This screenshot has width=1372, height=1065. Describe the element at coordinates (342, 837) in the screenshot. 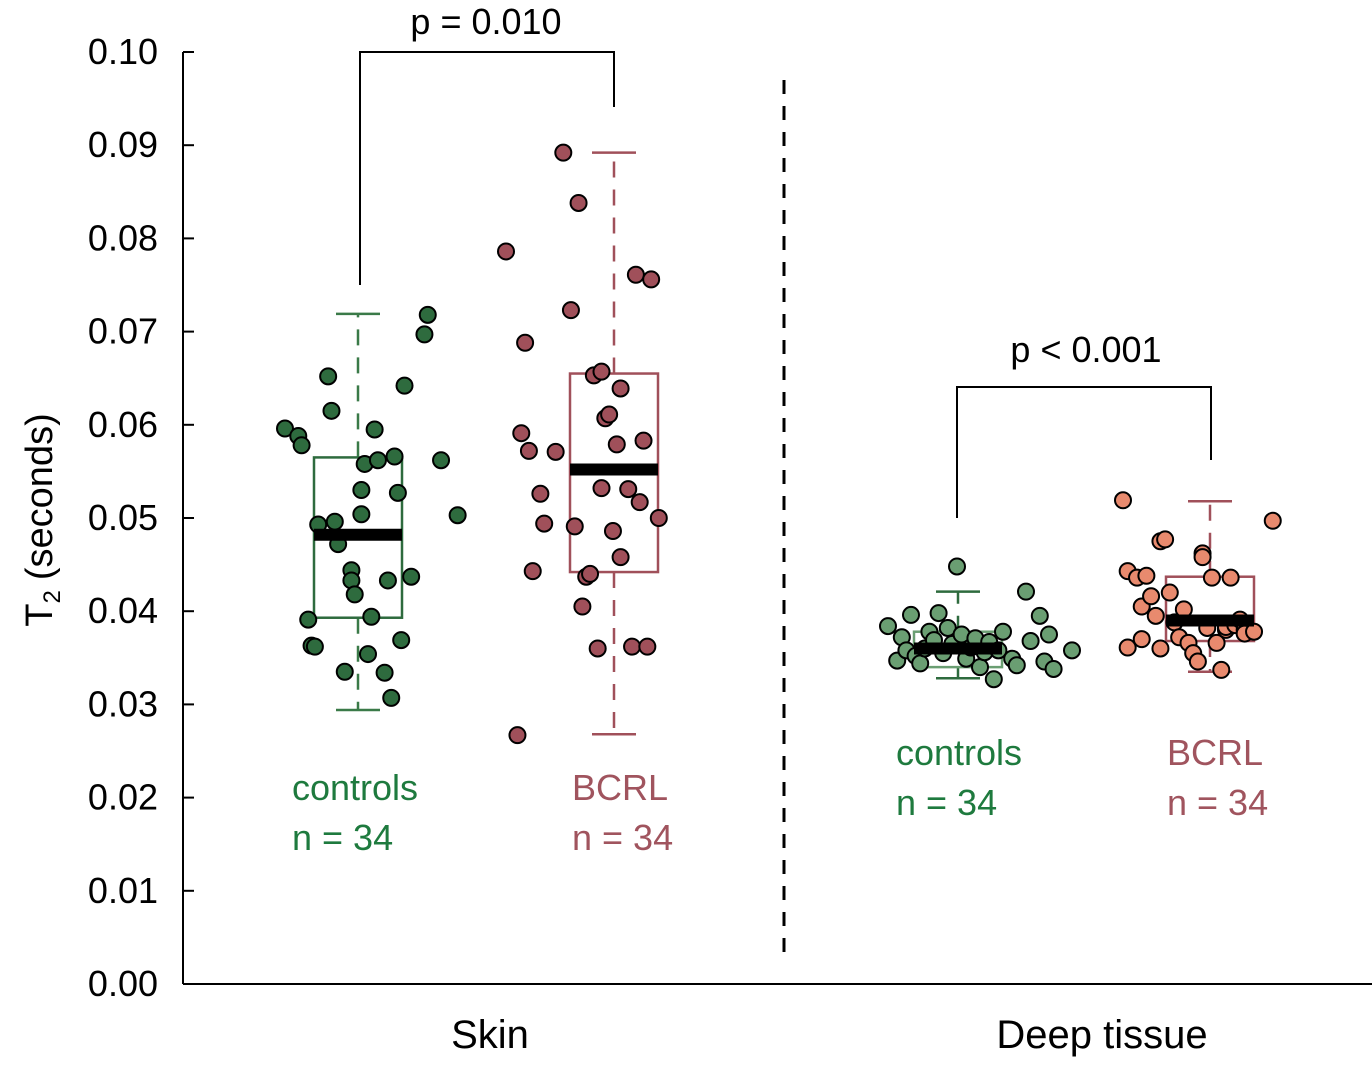

I see `group-n-skin-controls: n = 34` at that location.